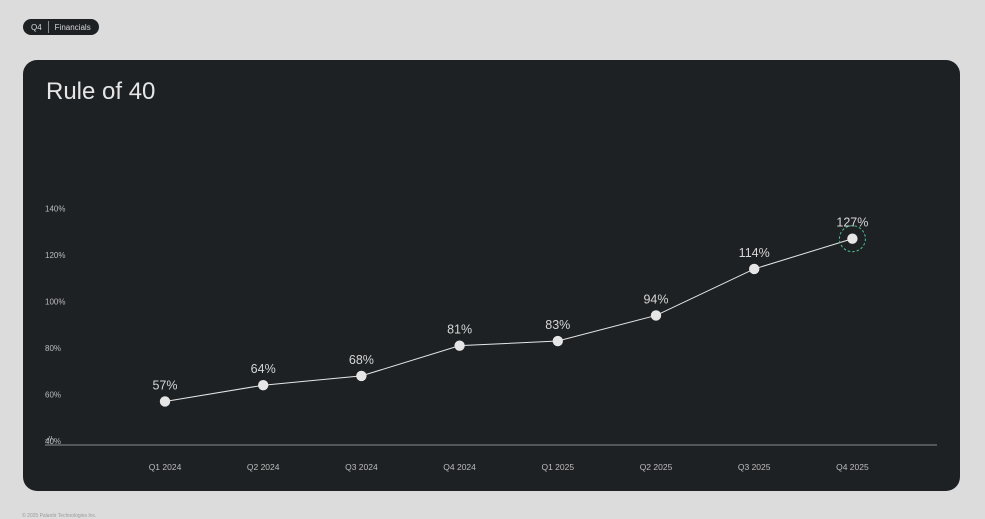 The height and width of the screenshot is (519, 985). I want to click on x-tick-label: Q1 2024, so click(165, 467).